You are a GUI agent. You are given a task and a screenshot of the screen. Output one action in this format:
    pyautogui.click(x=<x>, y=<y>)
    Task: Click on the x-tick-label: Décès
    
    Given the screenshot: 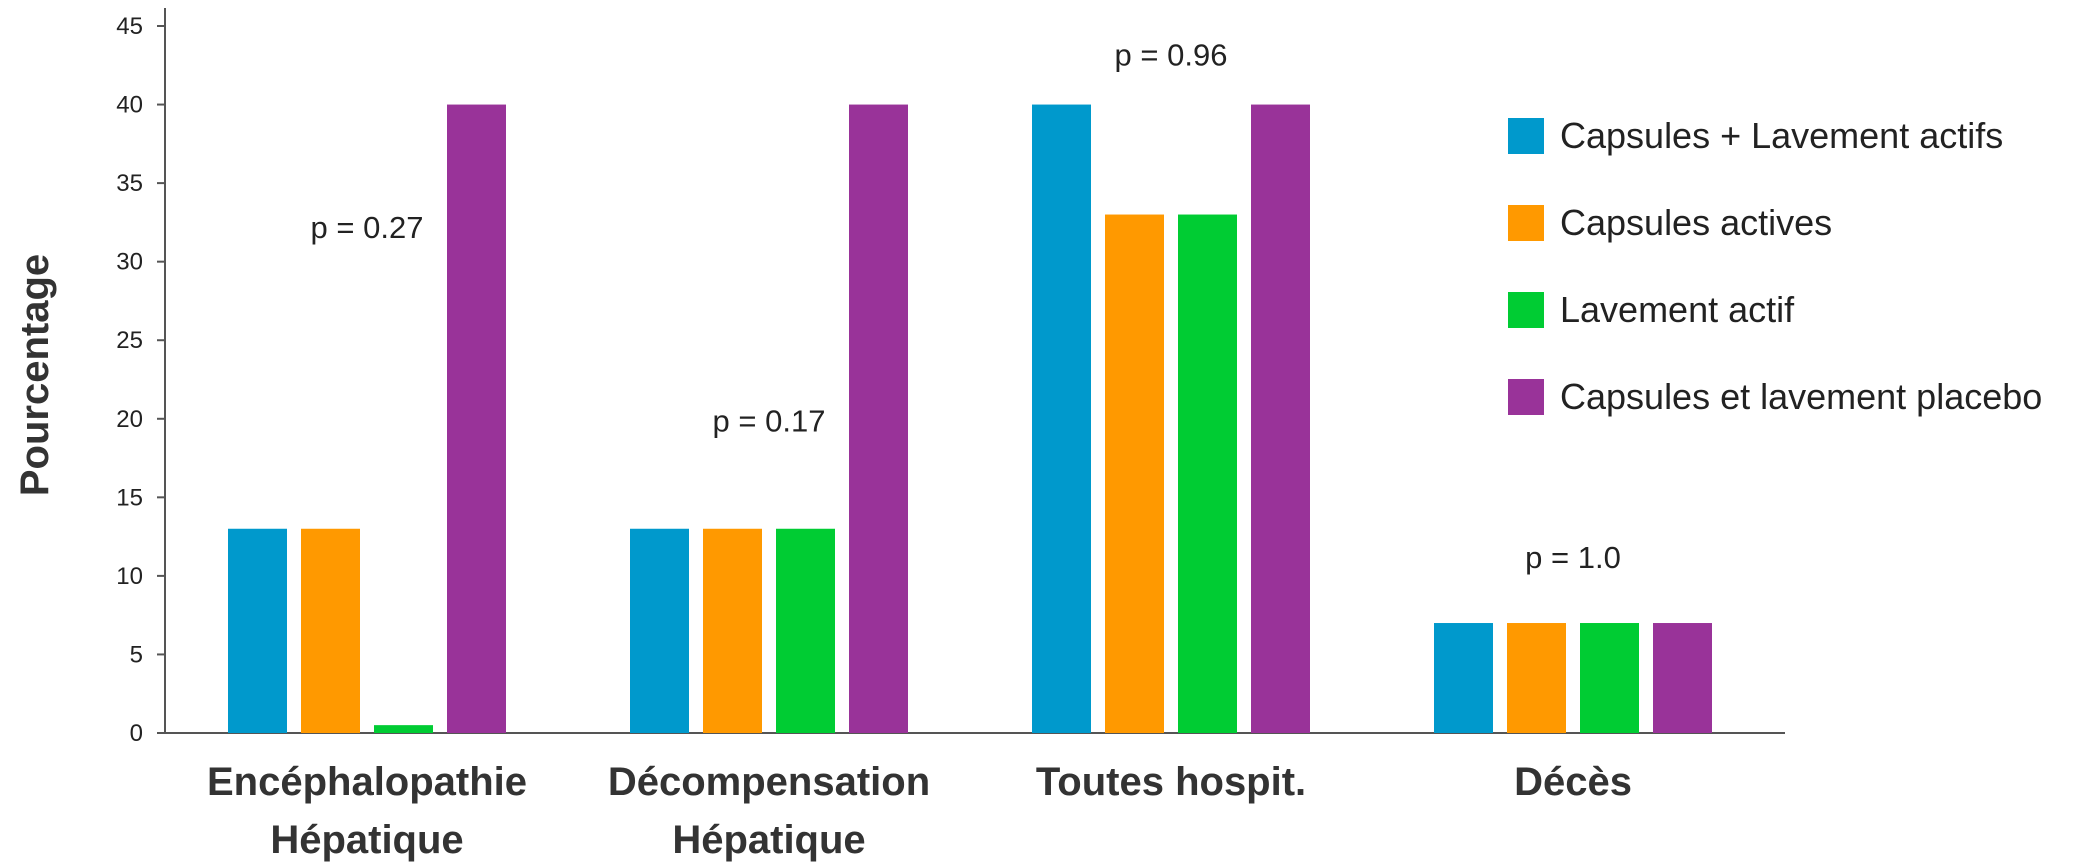 What is the action you would take?
    pyautogui.click(x=1573, y=782)
    